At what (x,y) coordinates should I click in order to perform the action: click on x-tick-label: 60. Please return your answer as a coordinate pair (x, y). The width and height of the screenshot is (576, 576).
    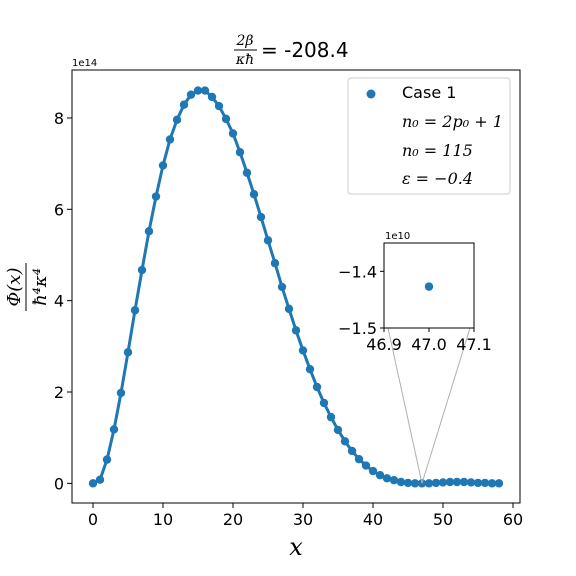
    Looking at the image, I should click on (513, 519).